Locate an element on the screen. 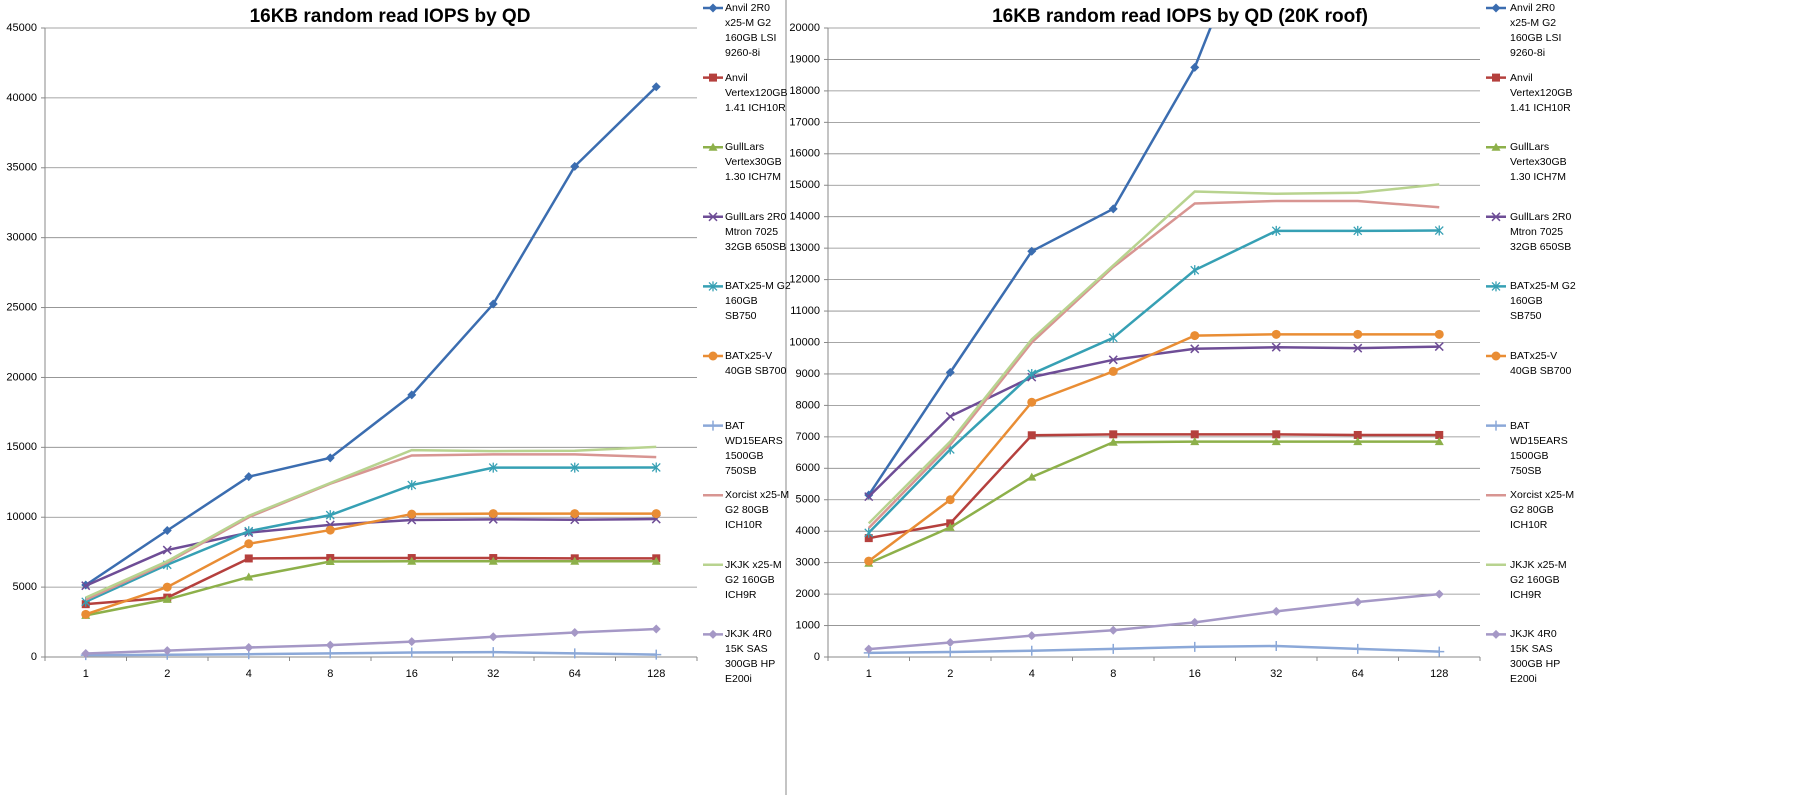  x-tick-label: 64 is located at coordinates (575, 674).